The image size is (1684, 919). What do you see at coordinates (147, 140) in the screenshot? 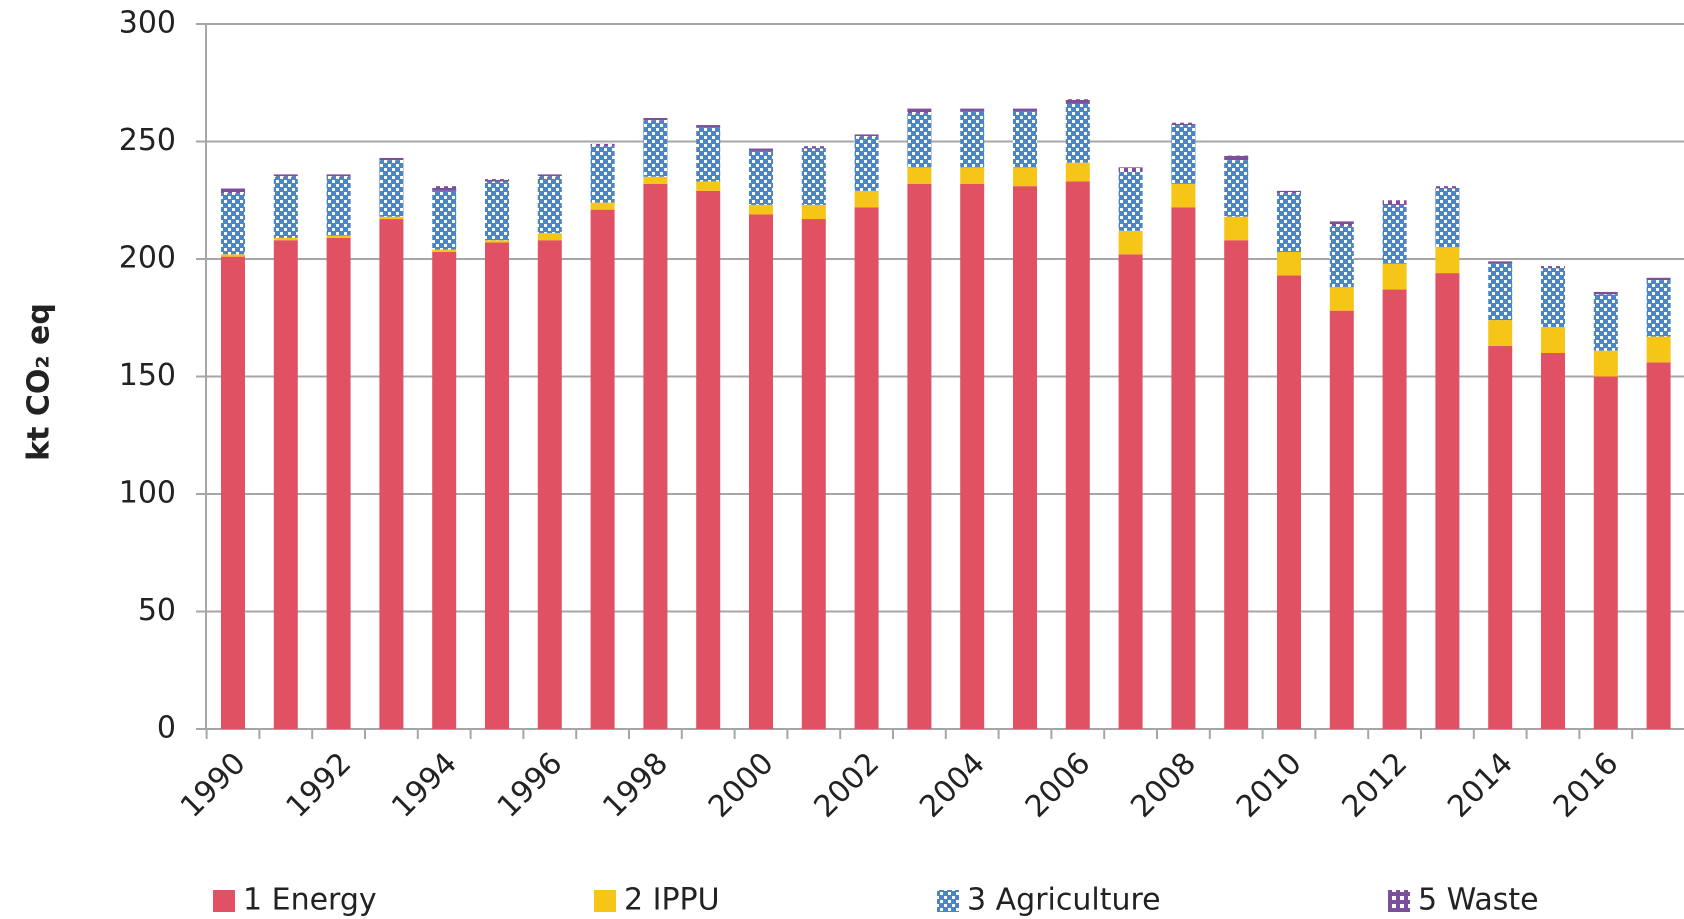
I see `y-tick-label: 250` at bounding box center [147, 140].